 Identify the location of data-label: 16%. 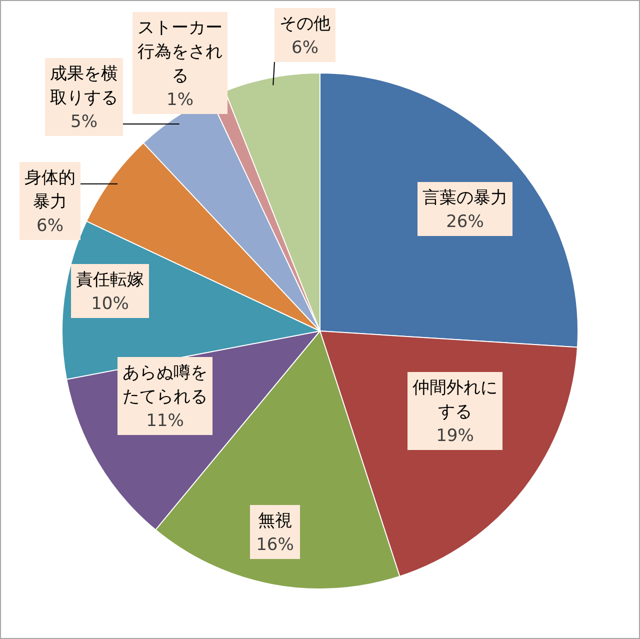
(275, 545).